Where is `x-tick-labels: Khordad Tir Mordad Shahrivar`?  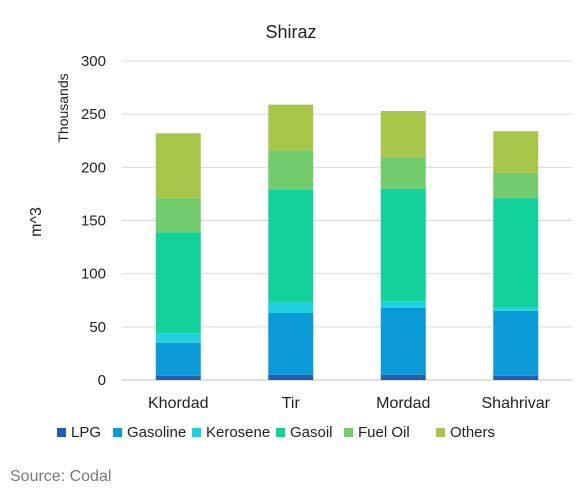 x-tick-labels: Khordad Tir Mordad Shahrivar is located at coordinates (349, 403).